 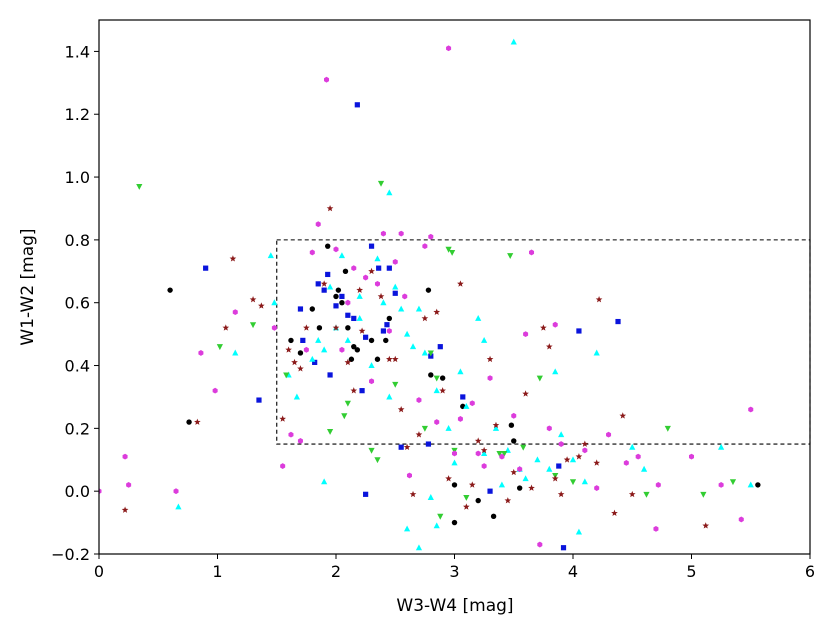 What do you see at coordinates (77, 114) in the screenshot?
I see `y-tick-label: 1.2` at bounding box center [77, 114].